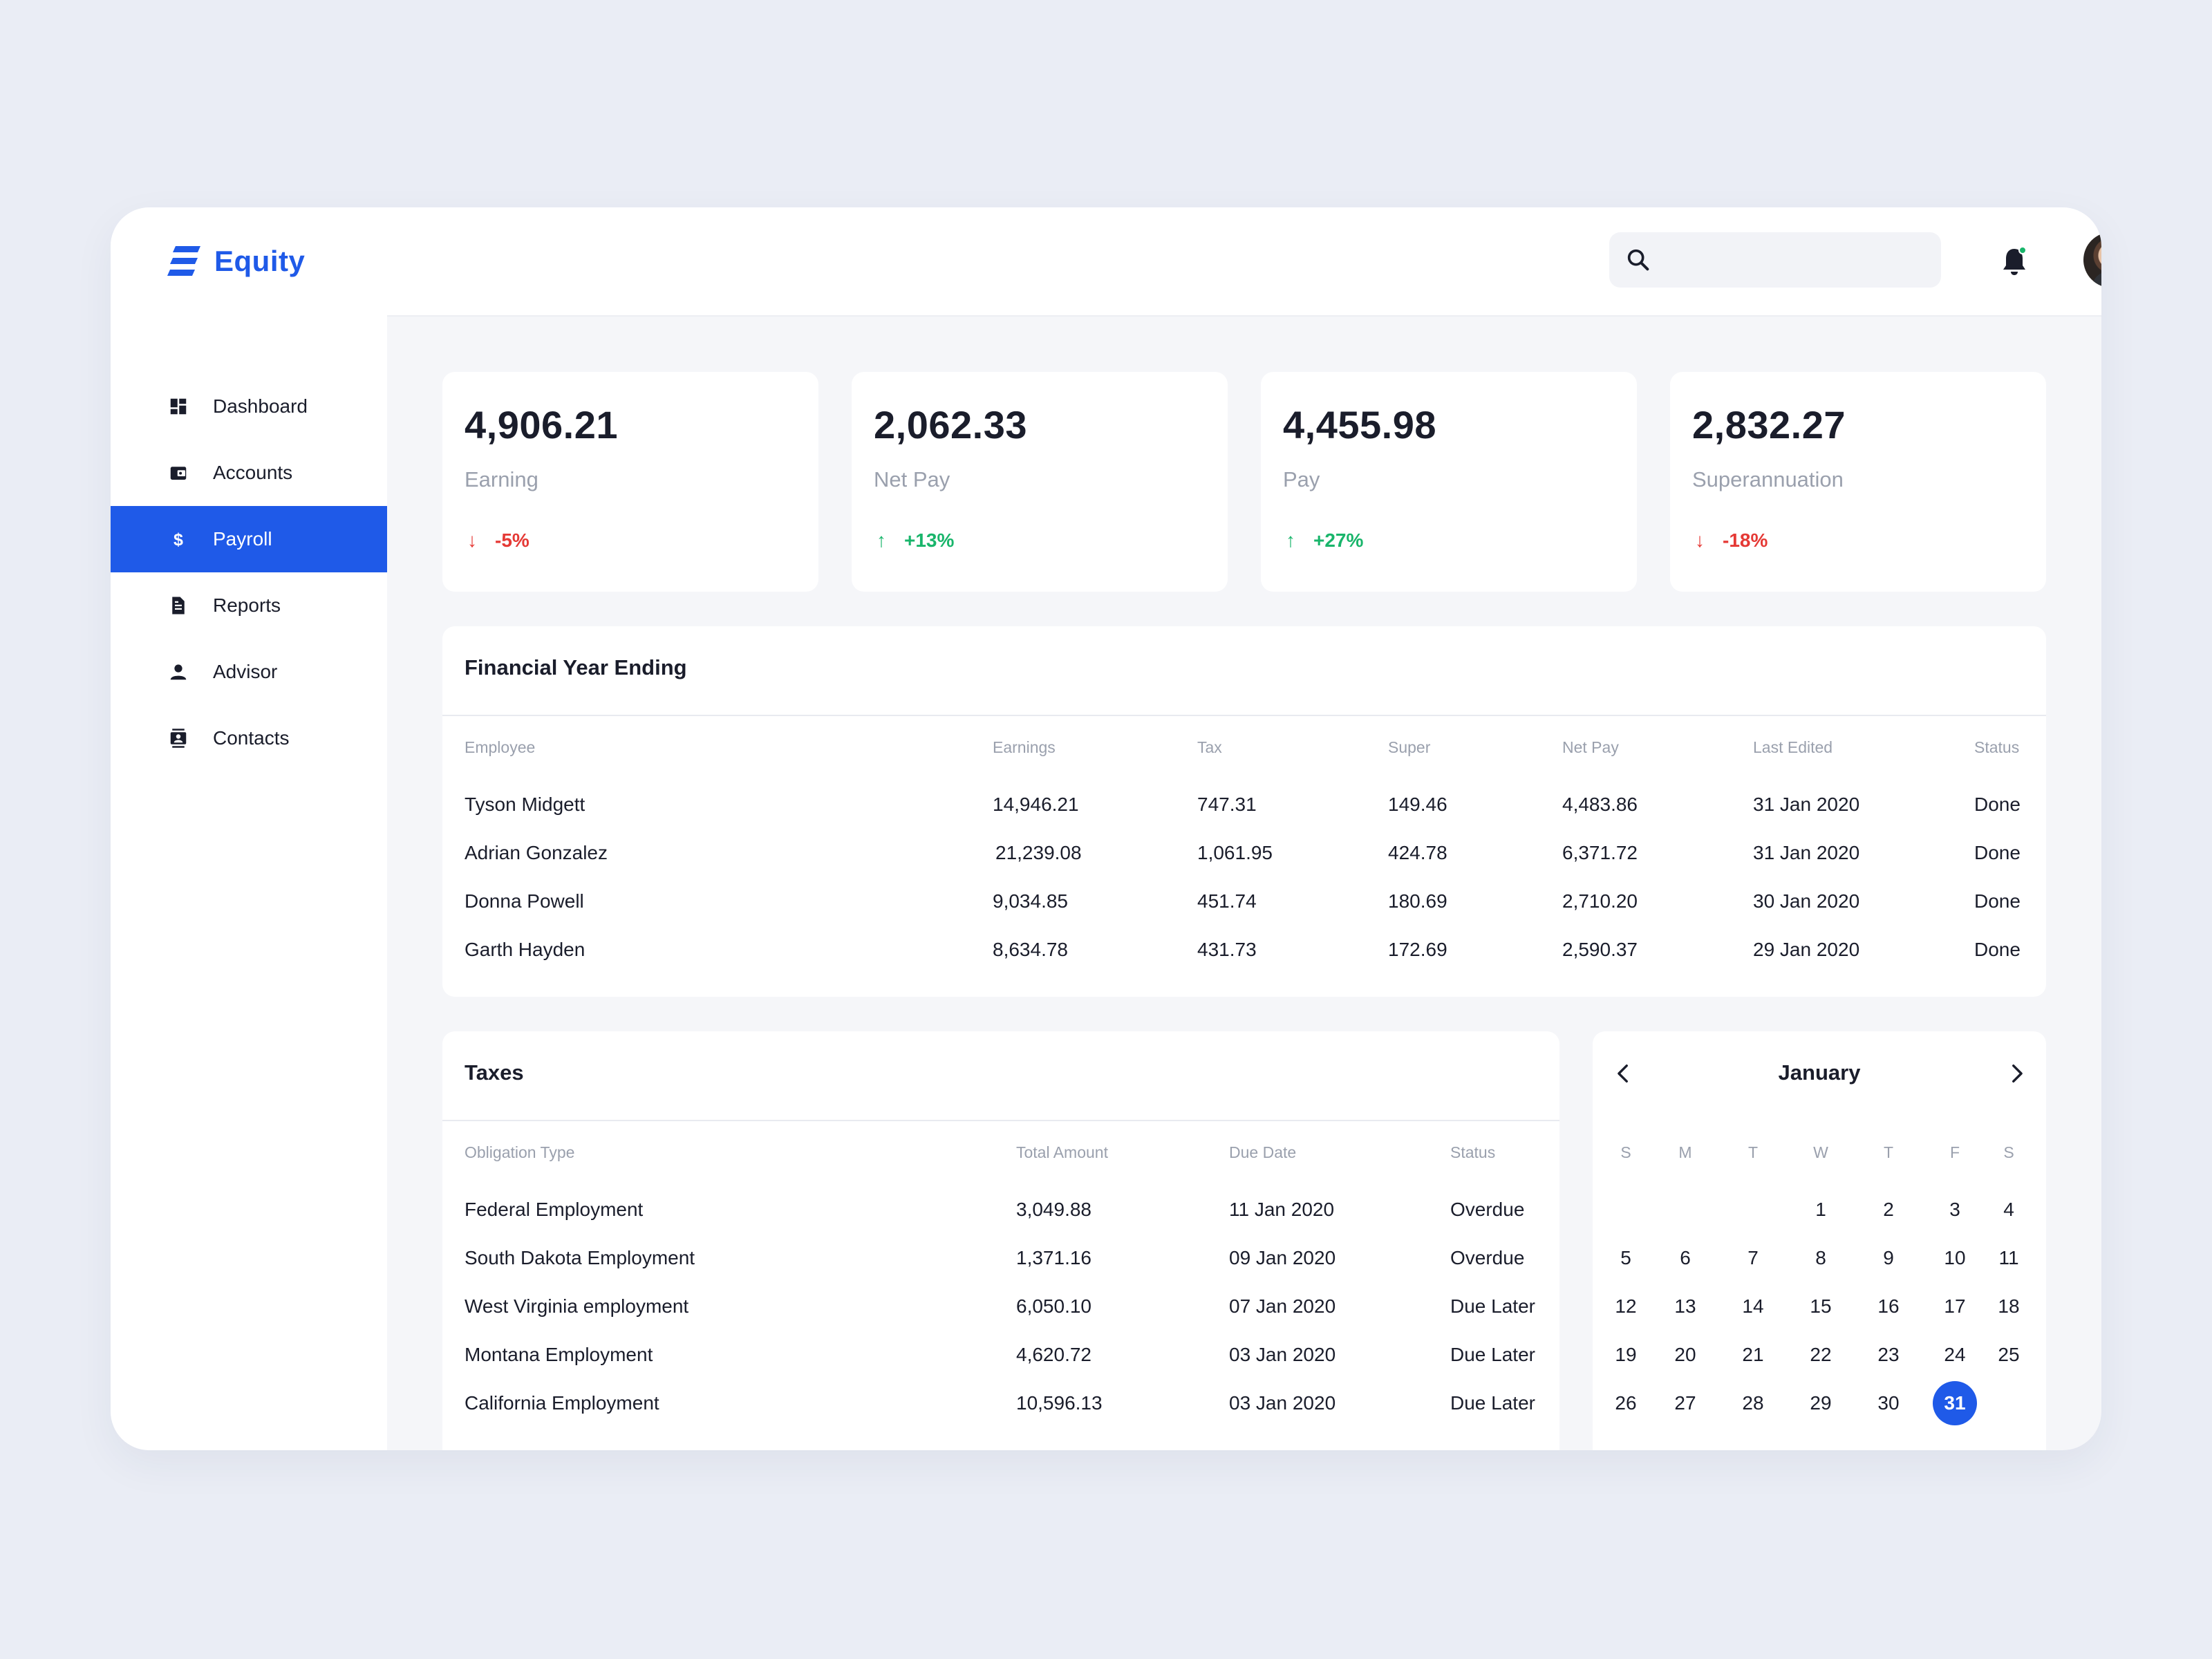 Image resolution: width=2212 pixels, height=1659 pixels. I want to click on person-icon, so click(178, 672).